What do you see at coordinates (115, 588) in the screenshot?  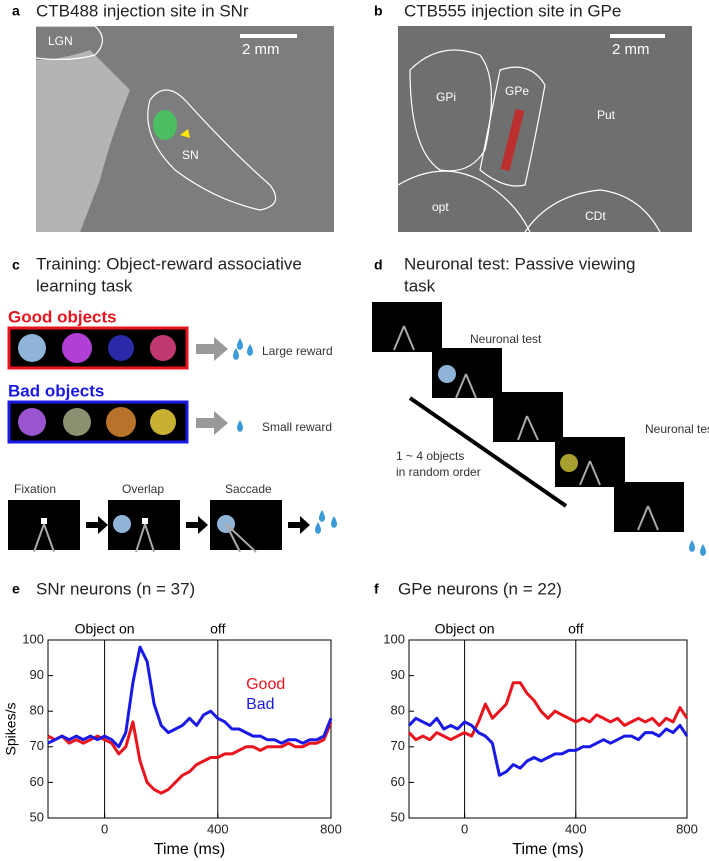 I see `chart-title: SNr neurons (n = 37)` at bounding box center [115, 588].